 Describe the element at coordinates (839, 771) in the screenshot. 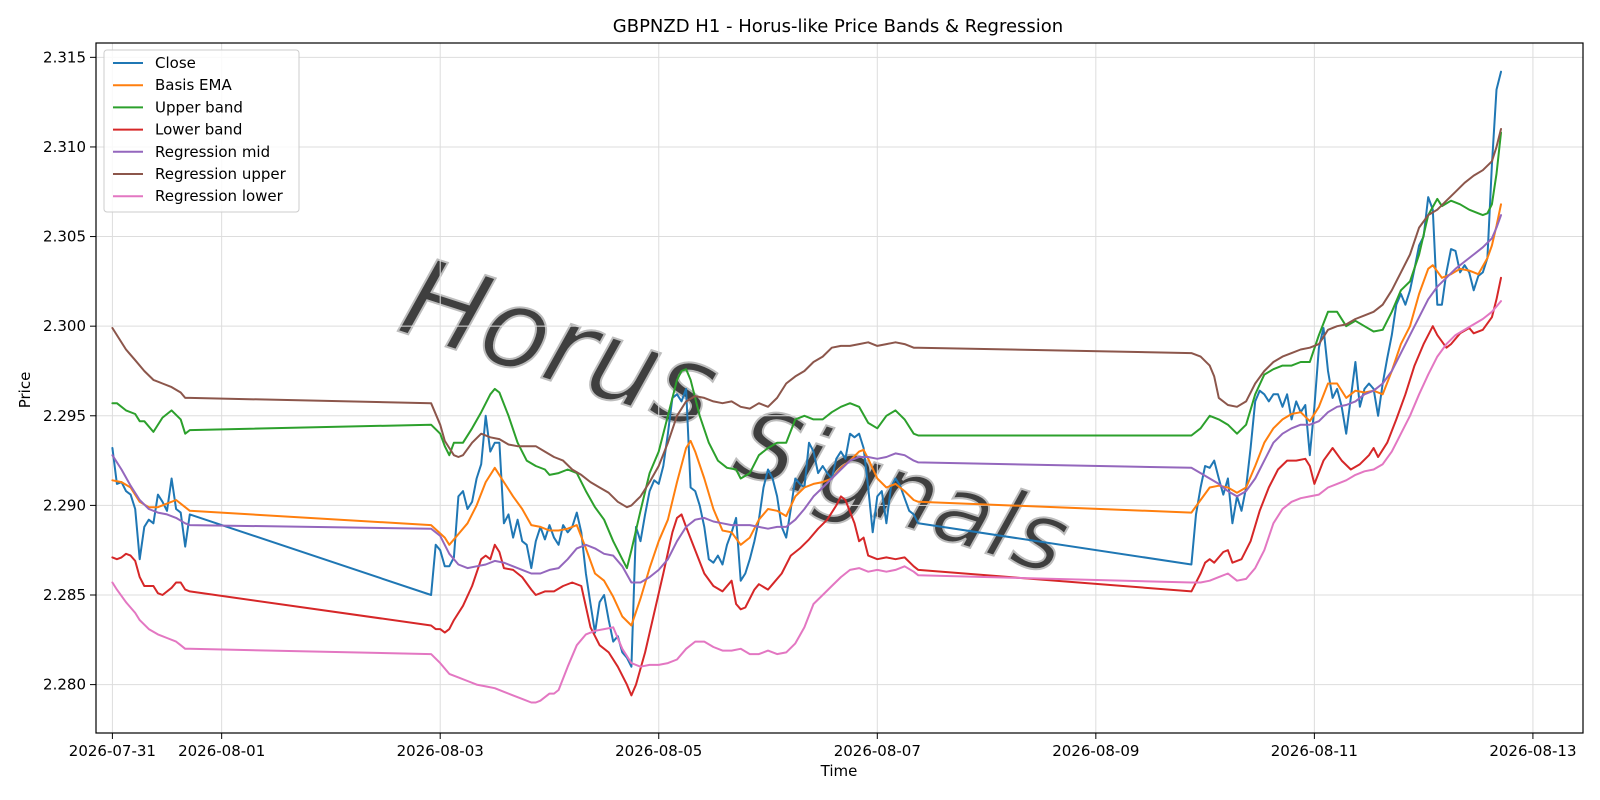

I see `x-axis-label: Time` at that location.